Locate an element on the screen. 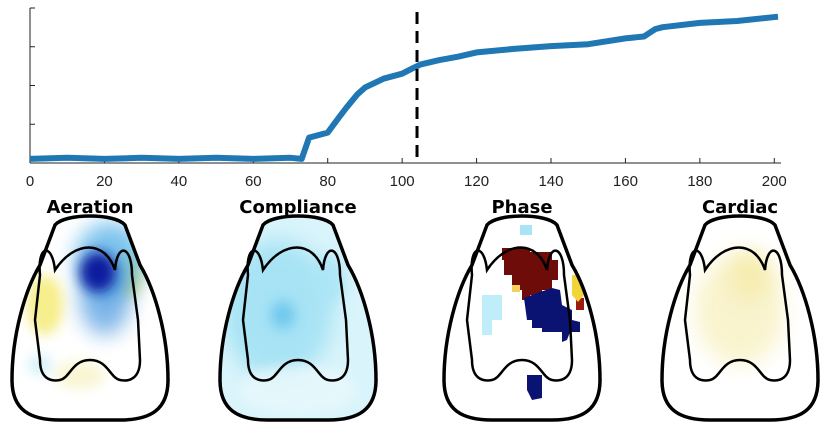  x-tick-label: 100 is located at coordinates (402, 181).